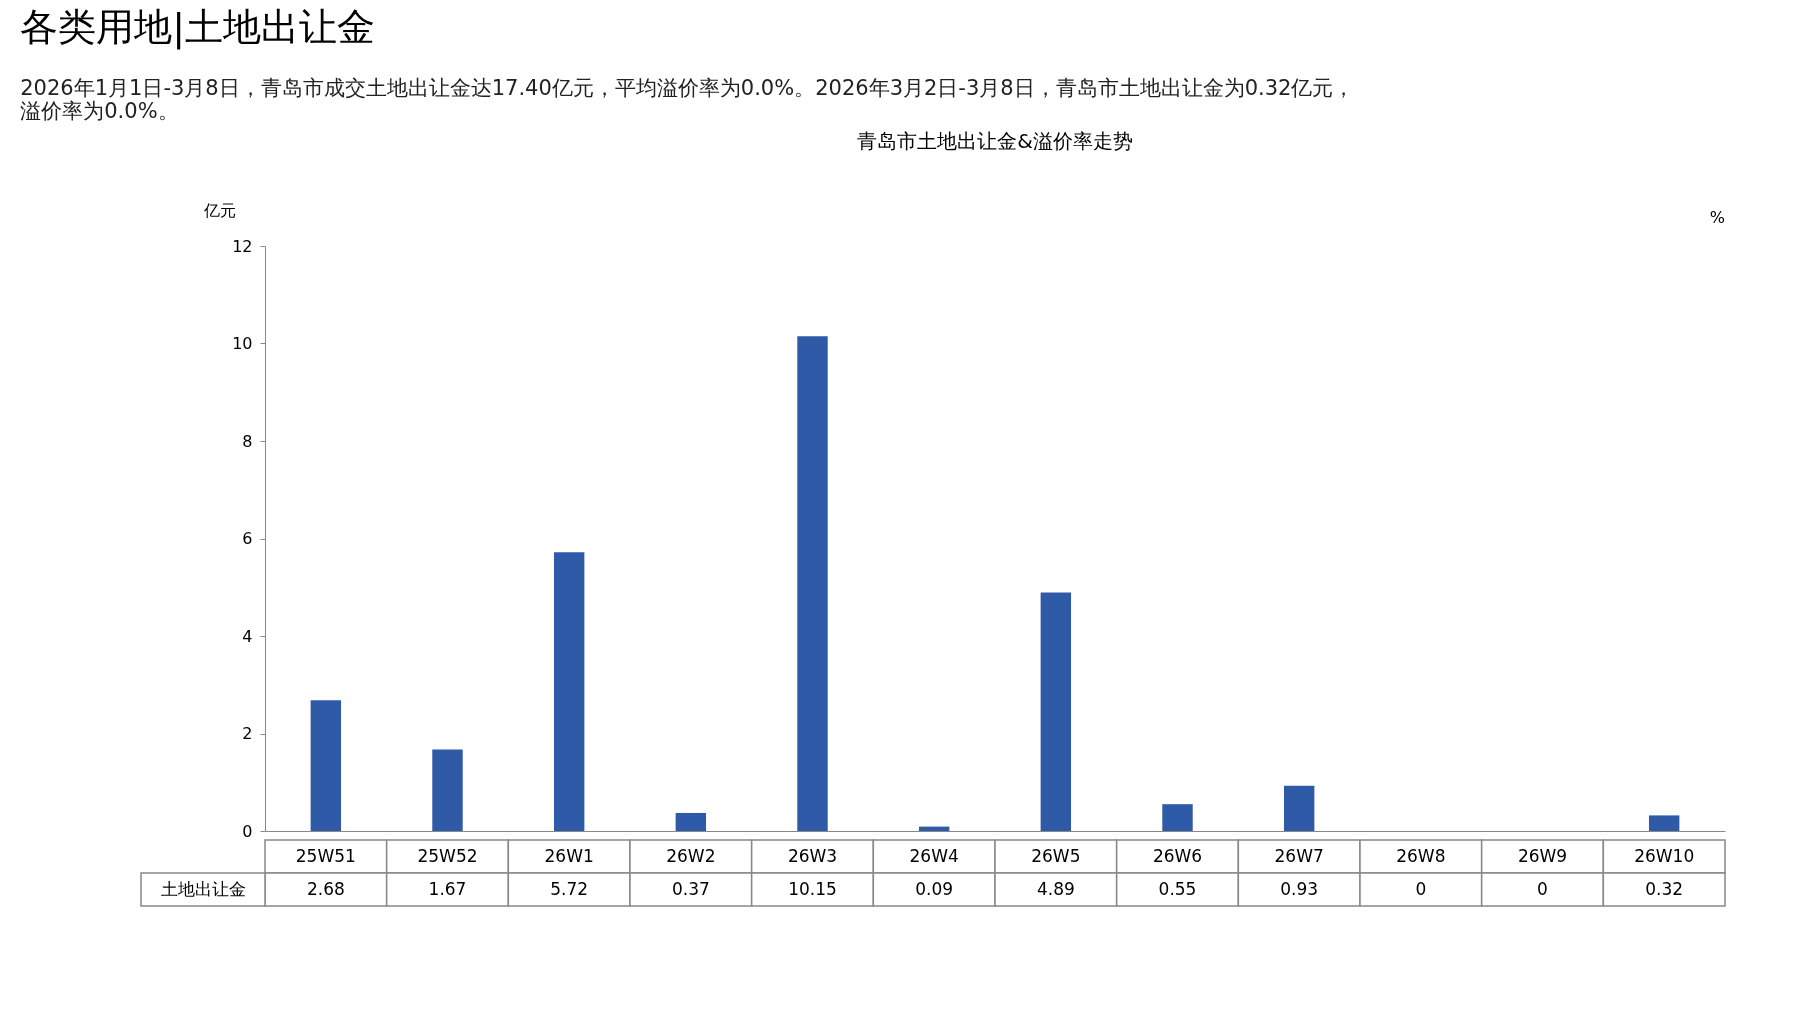 Image resolution: width=1797 pixels, height=1010 pixels. I want to click on data-label: 1.67, so click(447, 888).